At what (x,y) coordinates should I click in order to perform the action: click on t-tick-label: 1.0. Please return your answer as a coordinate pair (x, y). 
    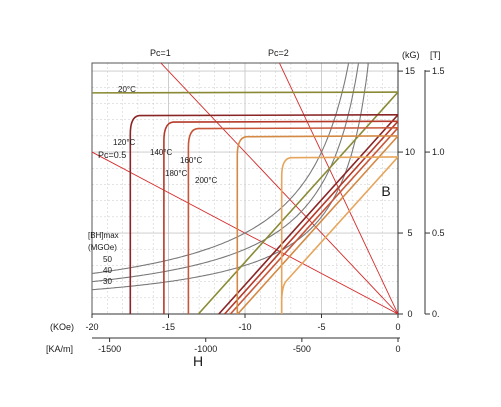
    Looking at the image, I should click on (438, 152).